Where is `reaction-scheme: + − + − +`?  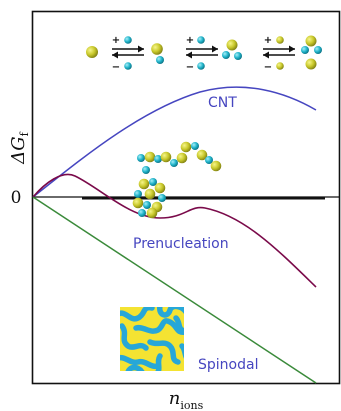 reaction-scheme: + − + − + is located at coordinates (204, 54).